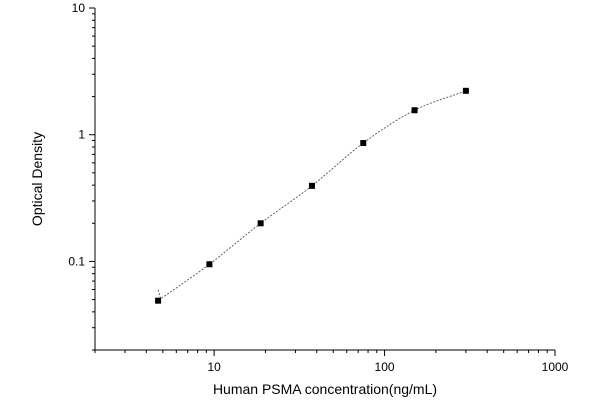  What do you see at coordinates (385, 367) in the screenshot?
I see `x-tick-label: 100` at bounding box center [385, 367].